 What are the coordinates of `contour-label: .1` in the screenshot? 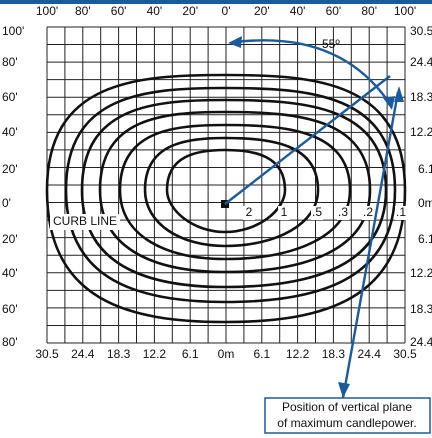 It's located at (401, 212).